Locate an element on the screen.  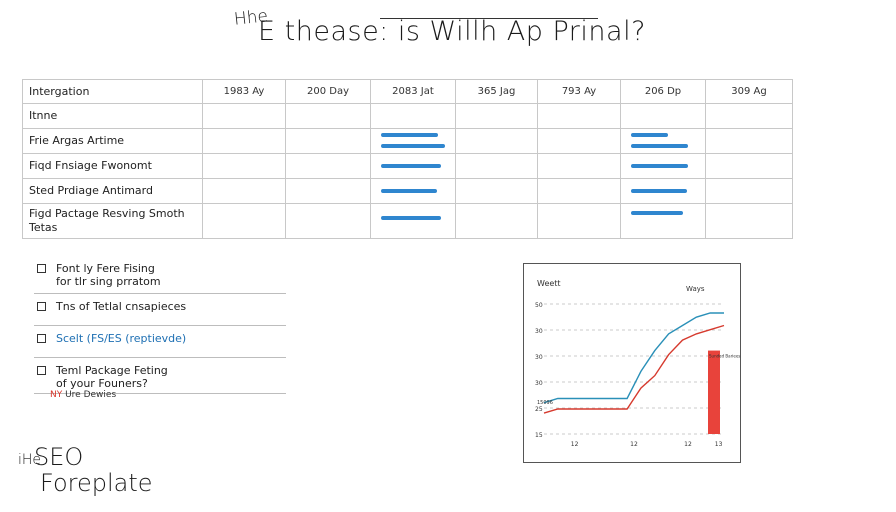
column-header: 365 Jag is located at coordinates (496, 91).